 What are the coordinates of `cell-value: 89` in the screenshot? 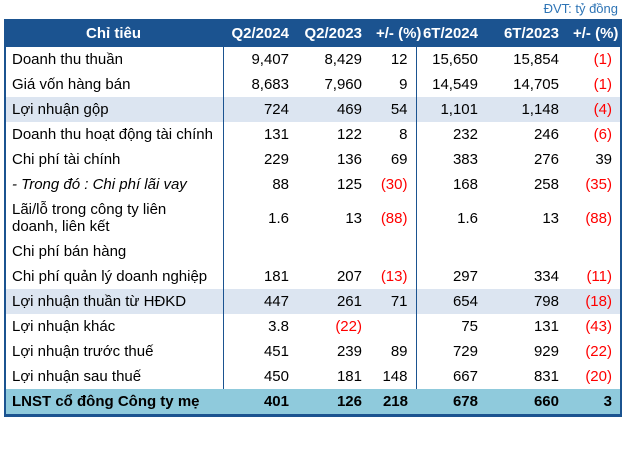 It's located at (393, 351).